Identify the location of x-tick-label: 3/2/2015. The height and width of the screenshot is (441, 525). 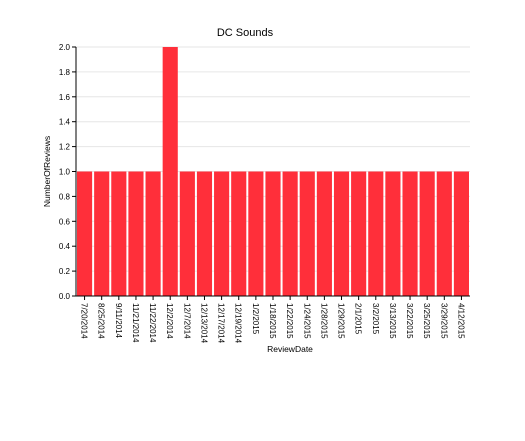
(375, 319).